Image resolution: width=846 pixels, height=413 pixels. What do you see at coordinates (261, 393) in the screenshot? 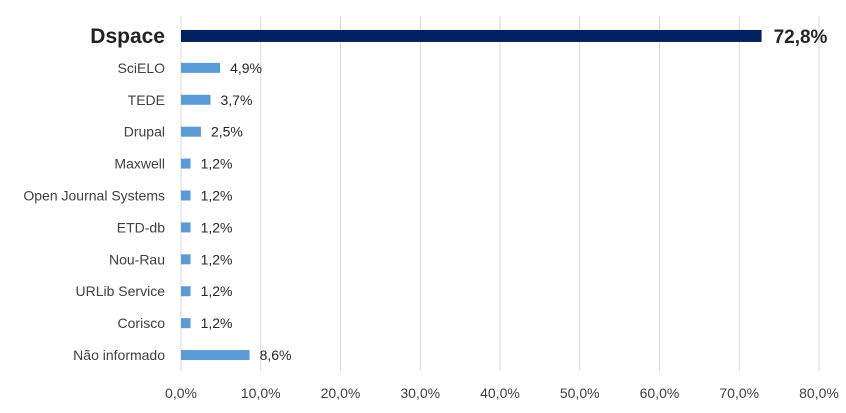
I see `x-tick-label: 10,0%` at bounding box center [261, 393].